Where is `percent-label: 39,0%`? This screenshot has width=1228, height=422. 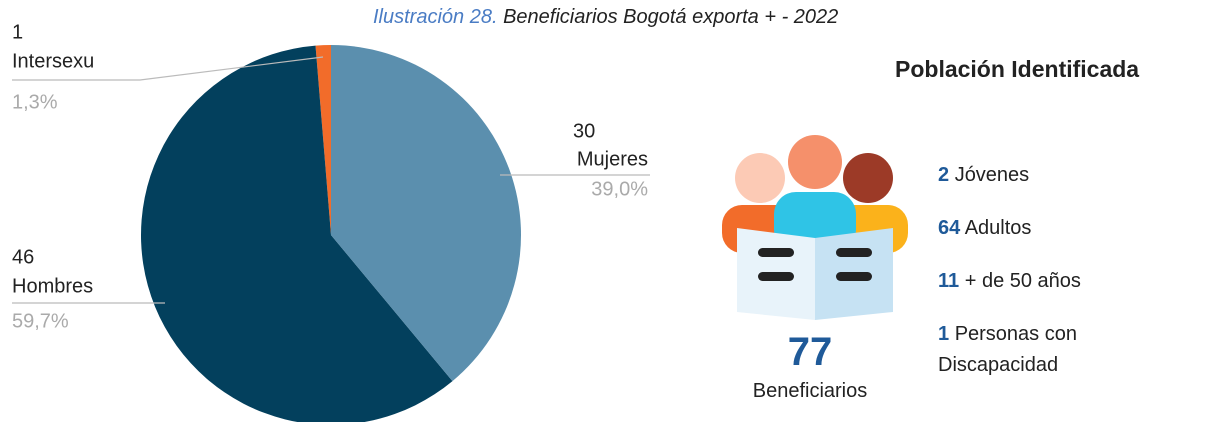 percent-label: 39,0% is located at coordinates (619, 189).